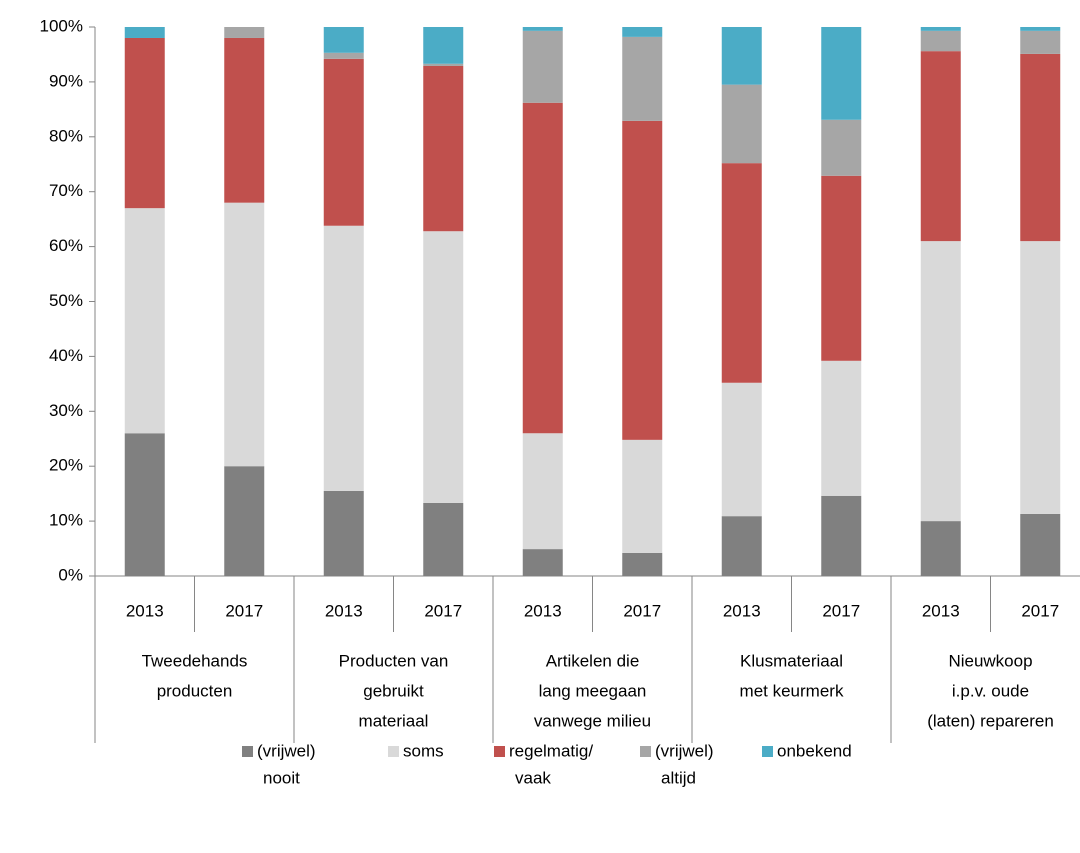  What do you see at coordinates (66, 245) in the screenshot?
I see `y-tick-label: 60%` at bounding box center [66, 245].